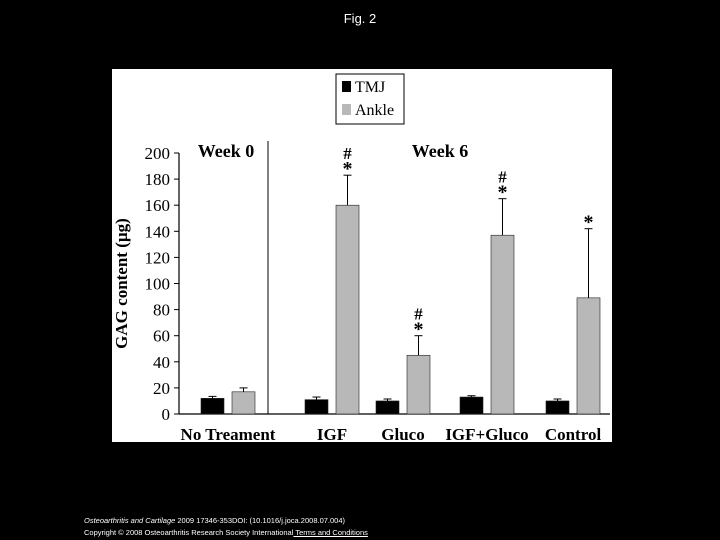  What do you see at coordinates (346, 86) in the screenshot?
I see `legend-swatch-tmj` at bounding box center [346, 86].